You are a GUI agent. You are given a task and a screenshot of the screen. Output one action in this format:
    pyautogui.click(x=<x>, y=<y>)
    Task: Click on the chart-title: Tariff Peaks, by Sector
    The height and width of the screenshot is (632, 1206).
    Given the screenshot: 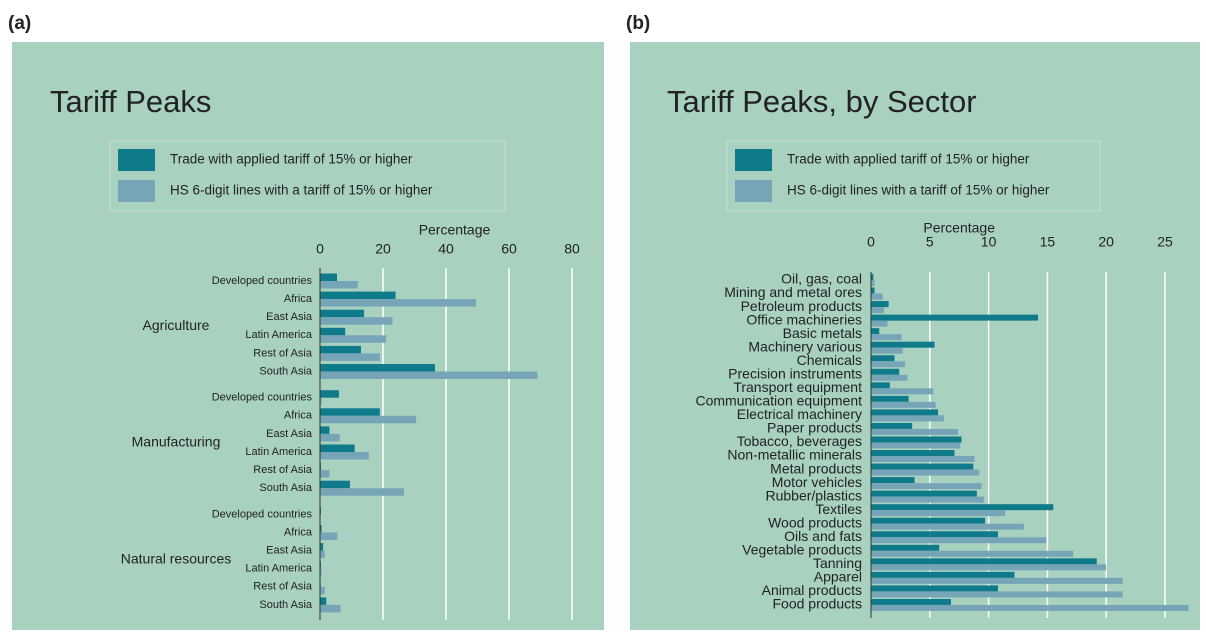 What is the action you would take?
    pyautogui.click(x=822, y=101)
    